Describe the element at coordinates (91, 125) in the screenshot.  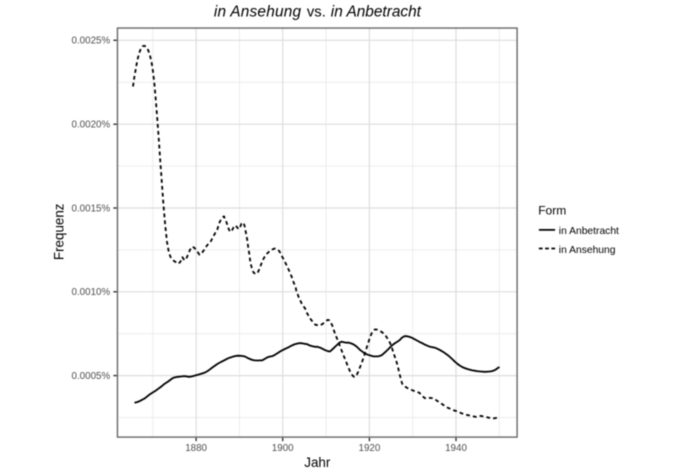
I see `svg-text: 0.0020%` at that location.